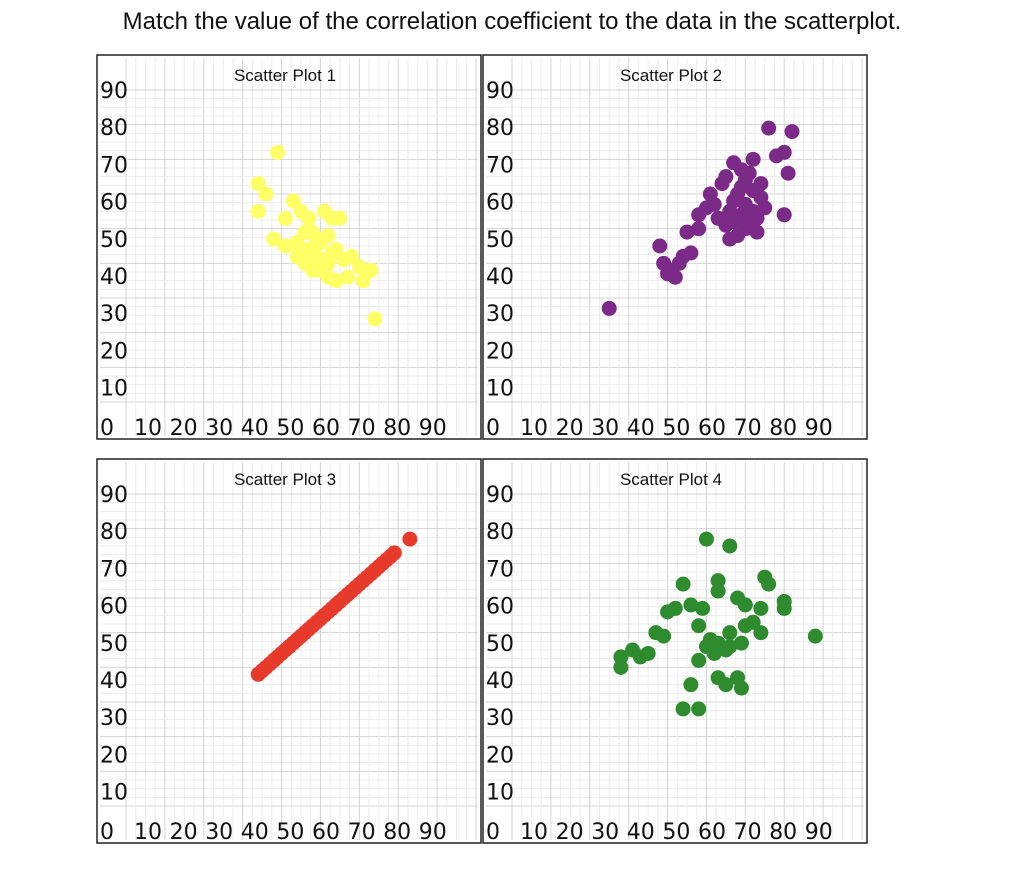 The image size is (1024, 888). Describe the element at coordinates (500, 755) in the screenshot. I see `y-tick-label: 20` at that location.